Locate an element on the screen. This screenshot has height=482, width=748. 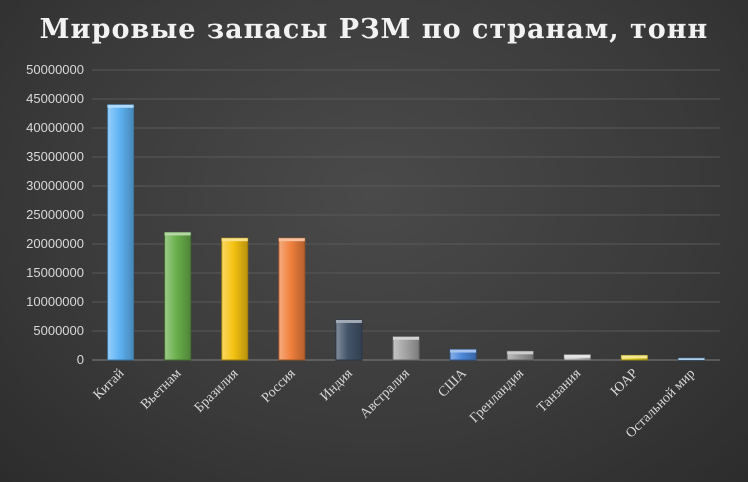
x-tick-label: США is located at coordinates (453, 383).